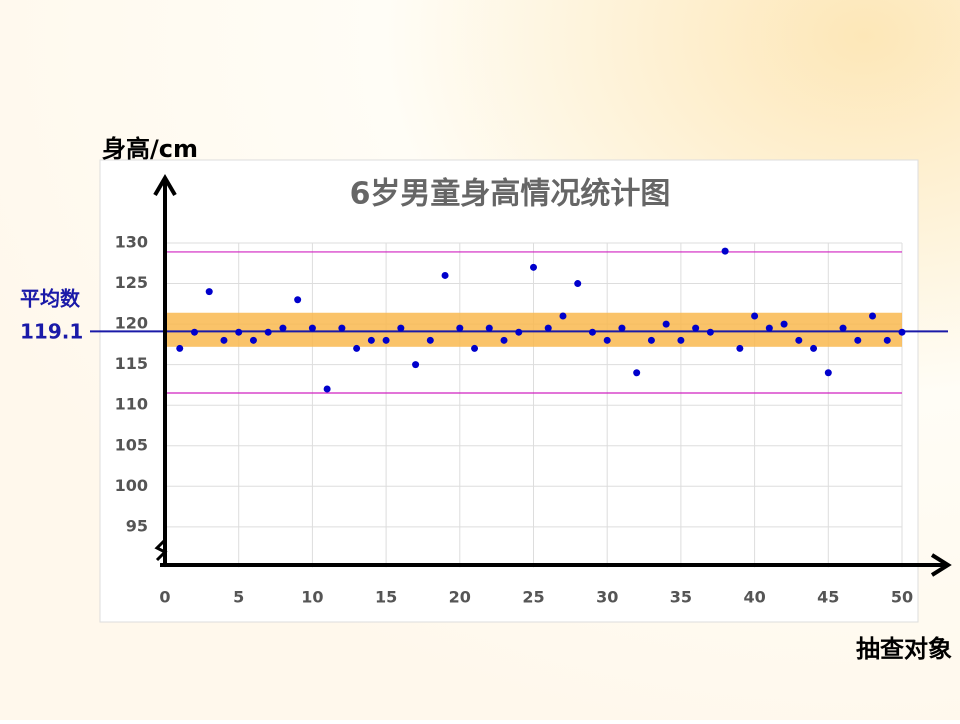  I want to click on axis-break, so click(161, 550).